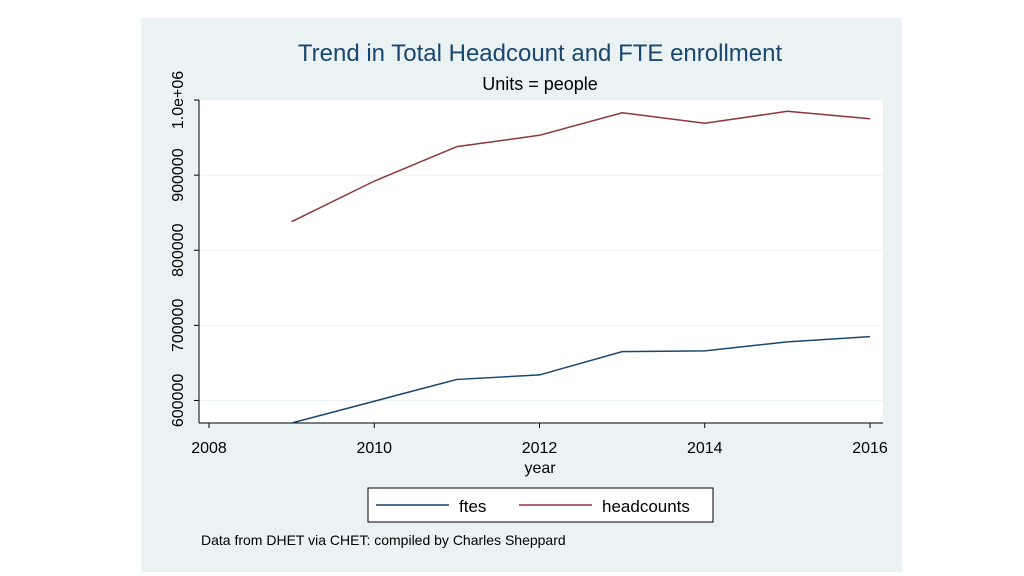 This screenshot has width=1024, height=576. Describe the element at coordinates (581, 166) in the screenshot. I see `series-line-headcounts` at that location.